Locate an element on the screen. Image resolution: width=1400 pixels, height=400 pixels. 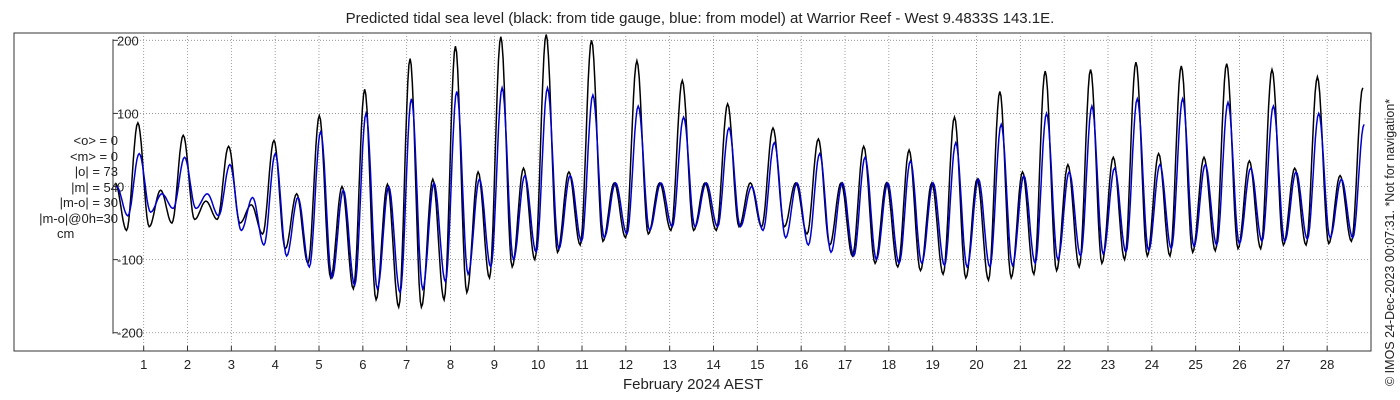
x-tick-label: 13 is located at coordinates (669, 364).